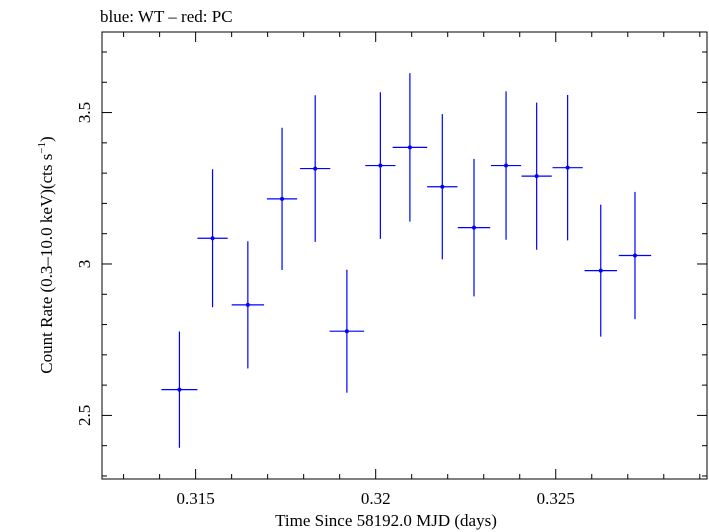 The width and height of the screenshot is (709, 532). I want to click on y-axis-label-exponent: −1, so click(42, 148).